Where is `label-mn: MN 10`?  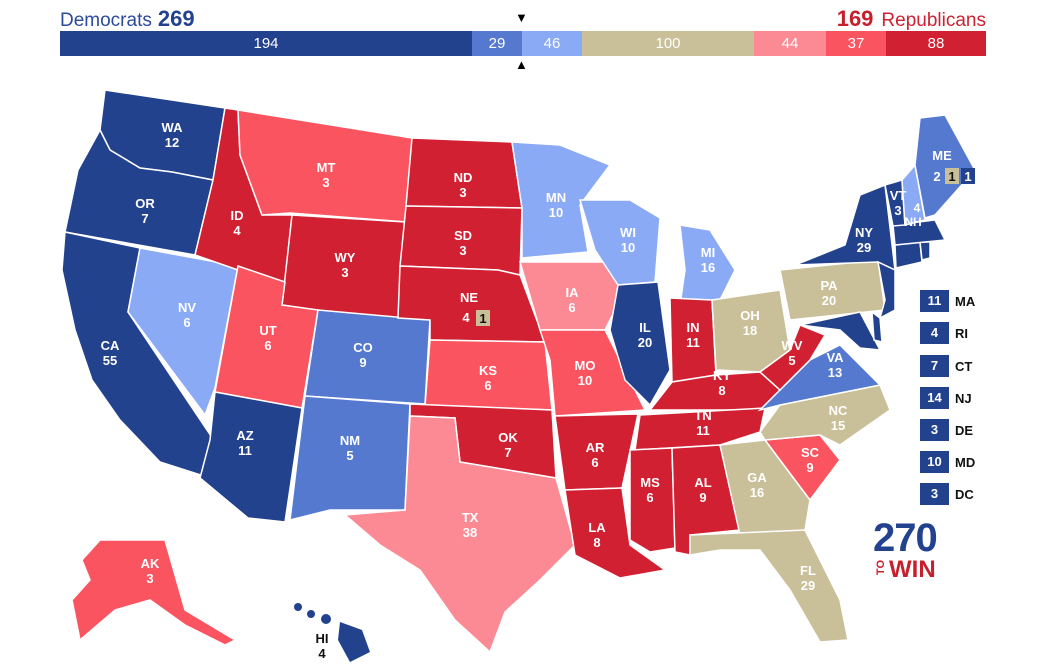 label-mn: MN 10 is located at coordinates (556, 205).